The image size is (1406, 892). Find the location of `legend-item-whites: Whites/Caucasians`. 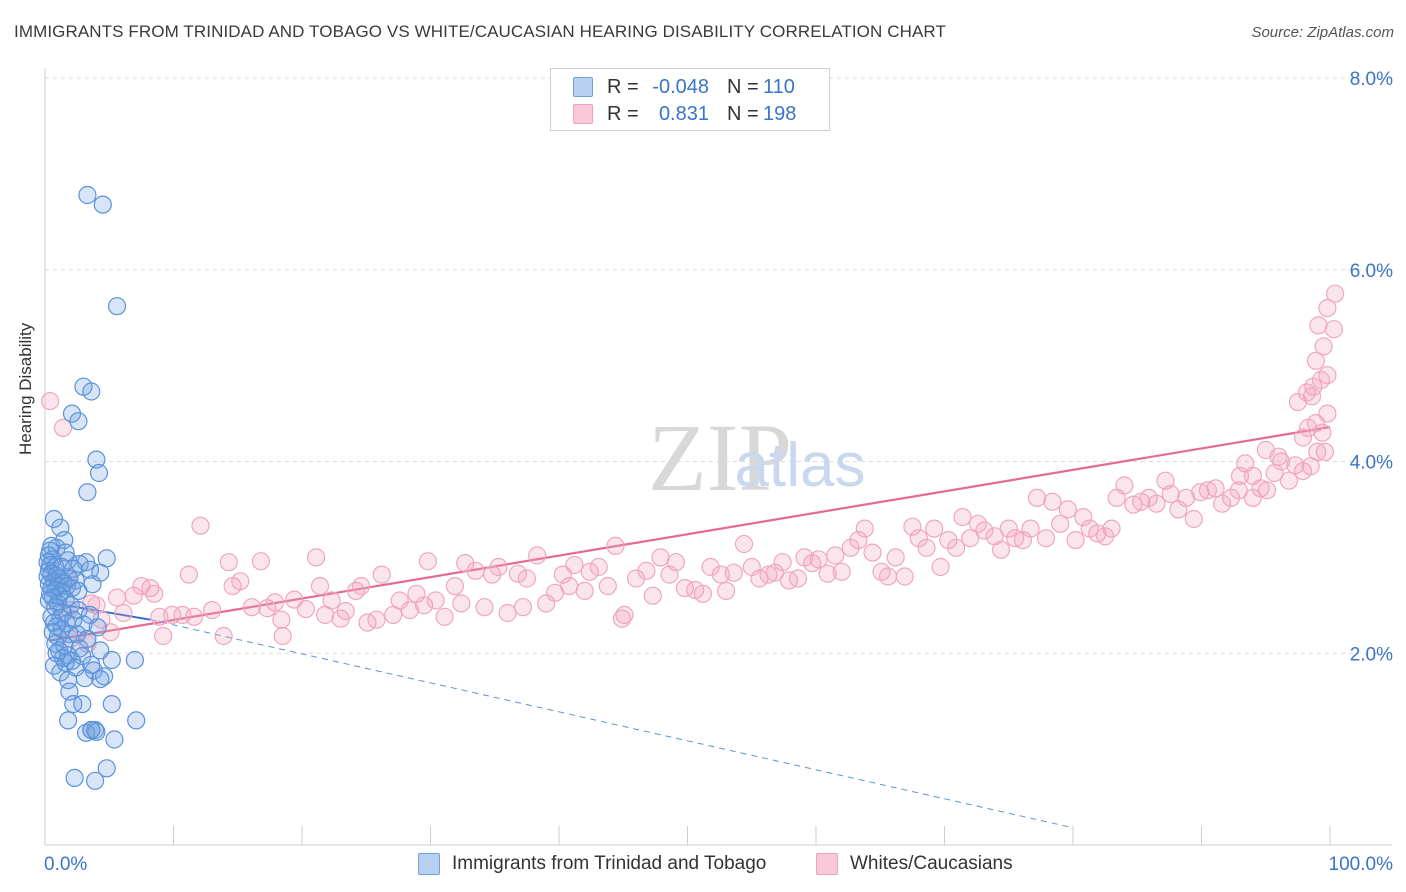

legend-item-whites: Whites/Caucasians is located at coordinates (914, 864).